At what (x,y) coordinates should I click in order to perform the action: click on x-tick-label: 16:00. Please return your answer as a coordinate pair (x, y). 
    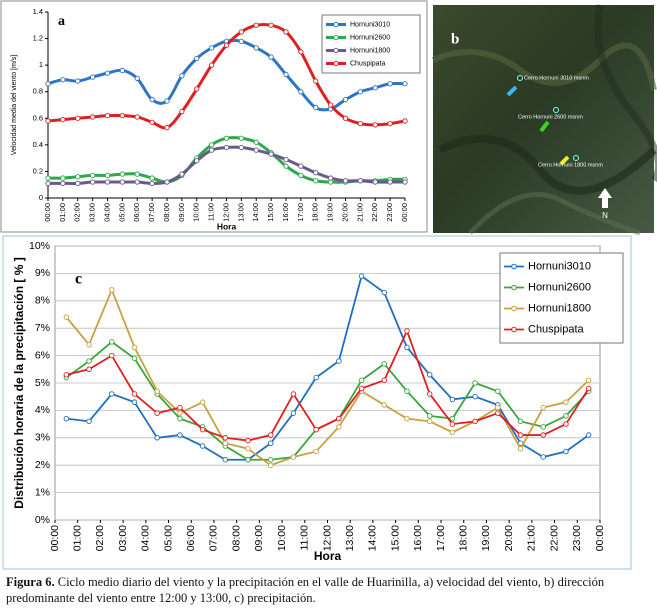
    Looking at the image, I should click on (285, 212).